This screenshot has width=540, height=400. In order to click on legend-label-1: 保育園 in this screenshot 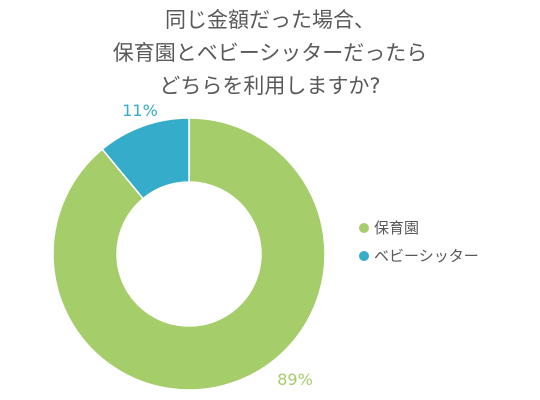, I will do `click(396, 228)`.